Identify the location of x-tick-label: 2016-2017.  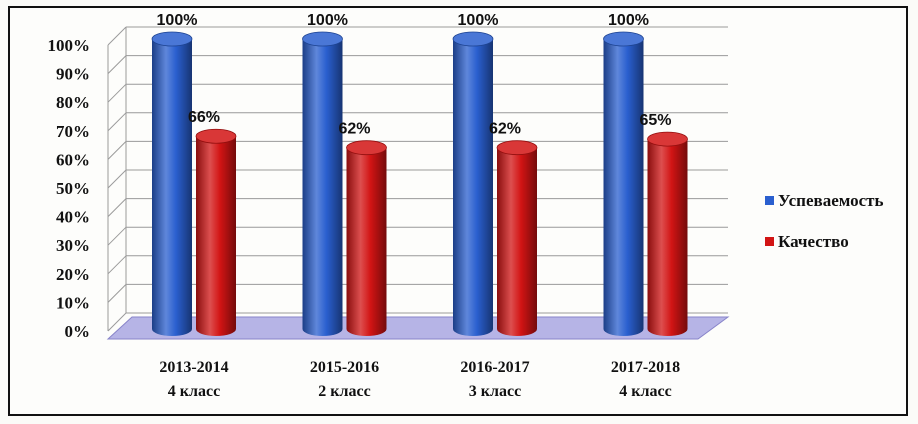
(494, 367).